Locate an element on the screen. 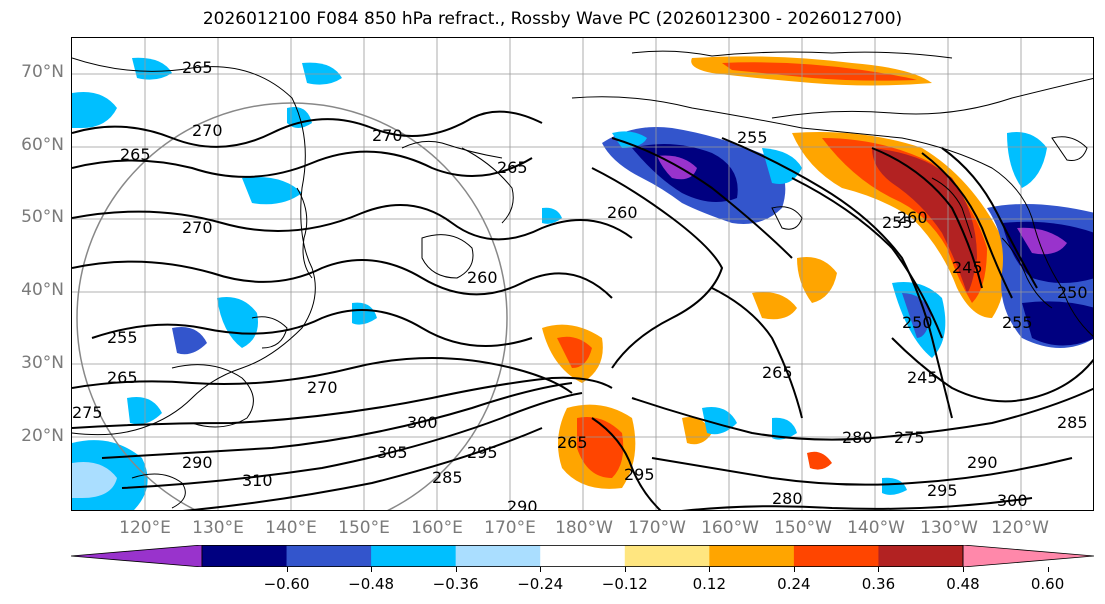  lon-label: 150°E is located at coordinates (364, 528).